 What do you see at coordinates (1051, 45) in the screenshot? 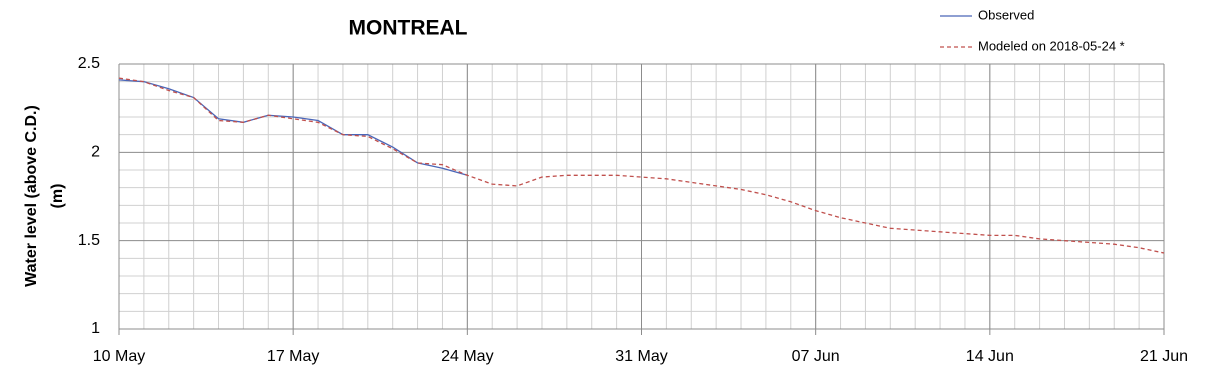
I see `legend-label: Modeled on 2018-05-24 *` at bounding box center [1051, 45].